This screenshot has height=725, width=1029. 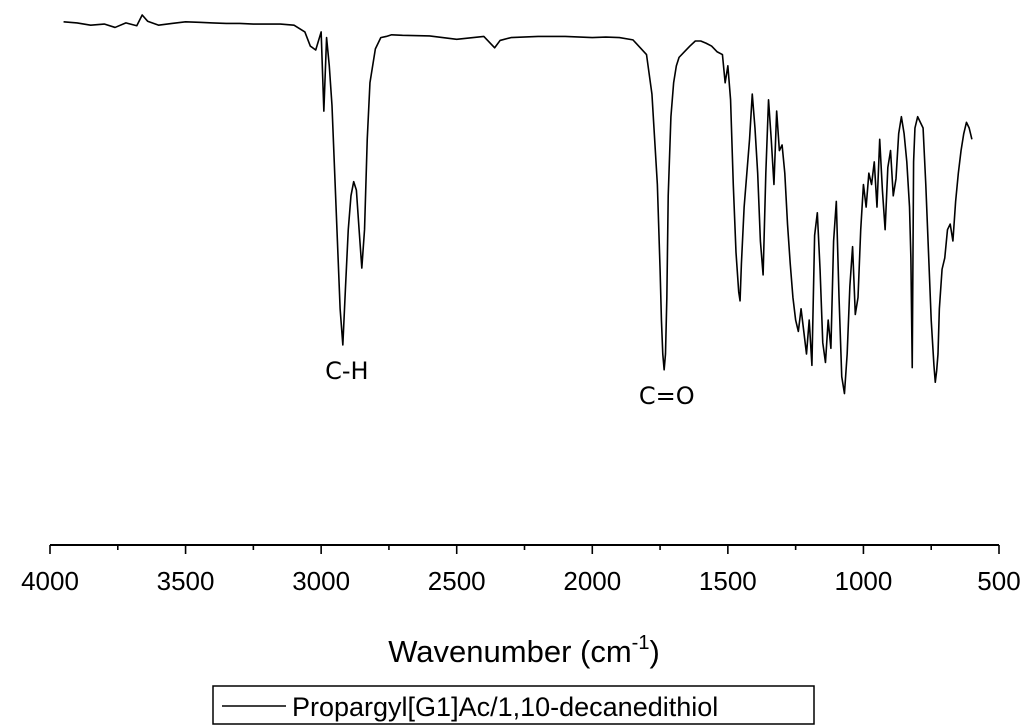 What do you see at coordinates (998, 581) in the screenshot?
I see `x-tick-label: 500` at bounding box center [998, 581].